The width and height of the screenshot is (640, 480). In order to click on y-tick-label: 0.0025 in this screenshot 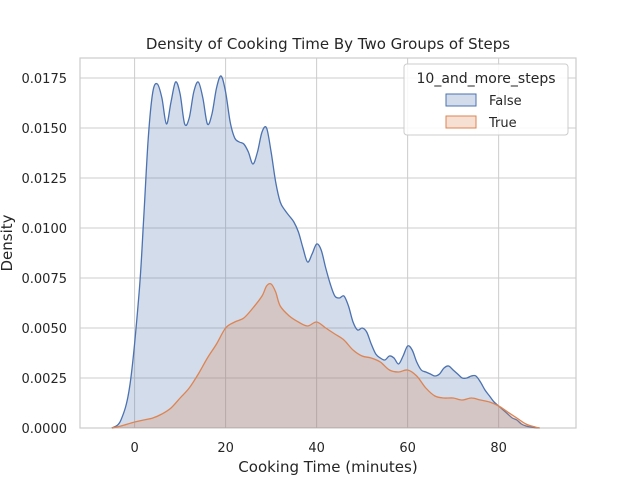, I will do `click(45, 379)`.